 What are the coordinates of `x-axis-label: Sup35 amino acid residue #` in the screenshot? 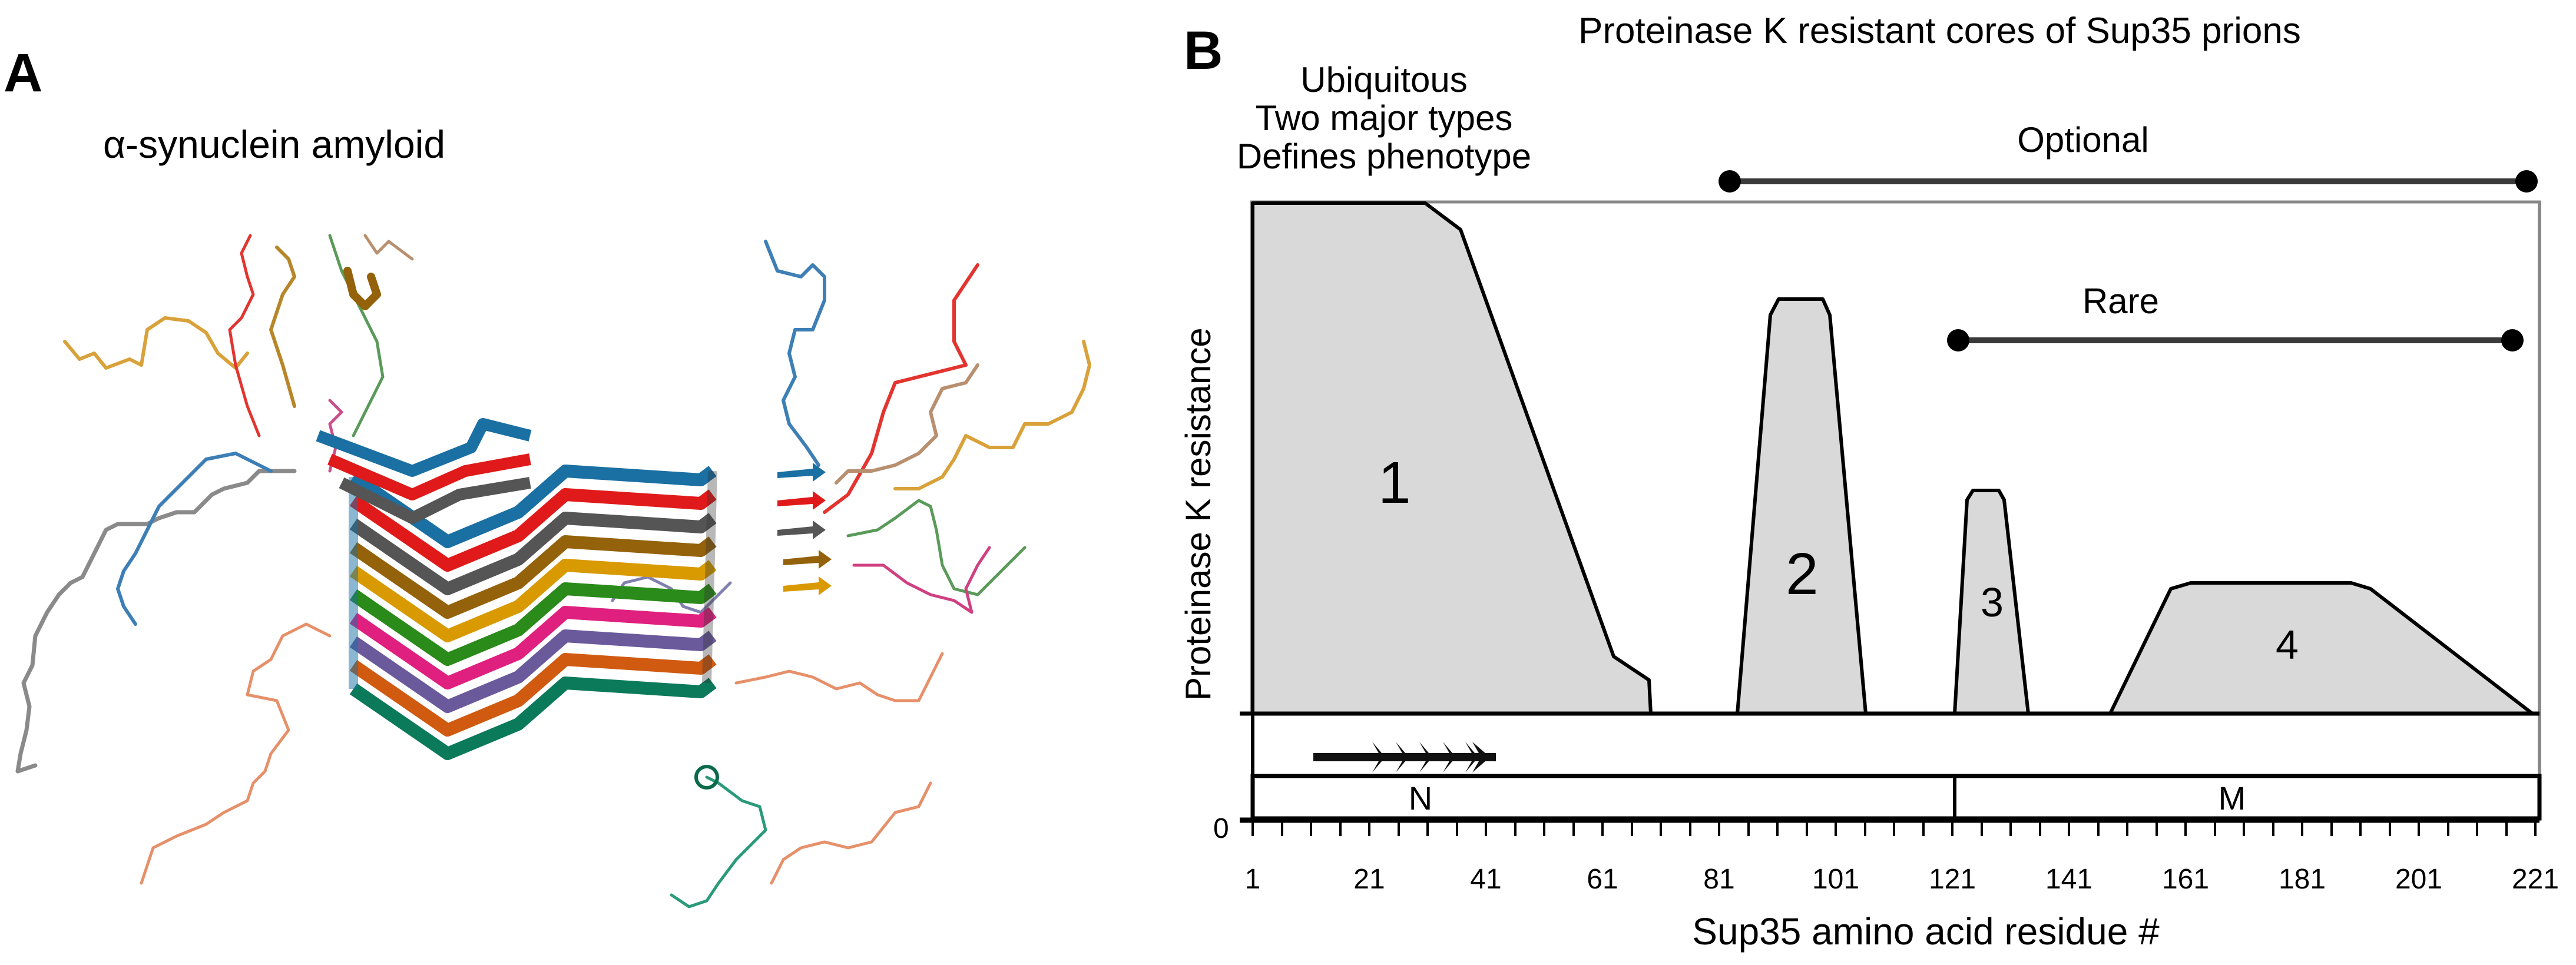 It's located at (1926, 931).